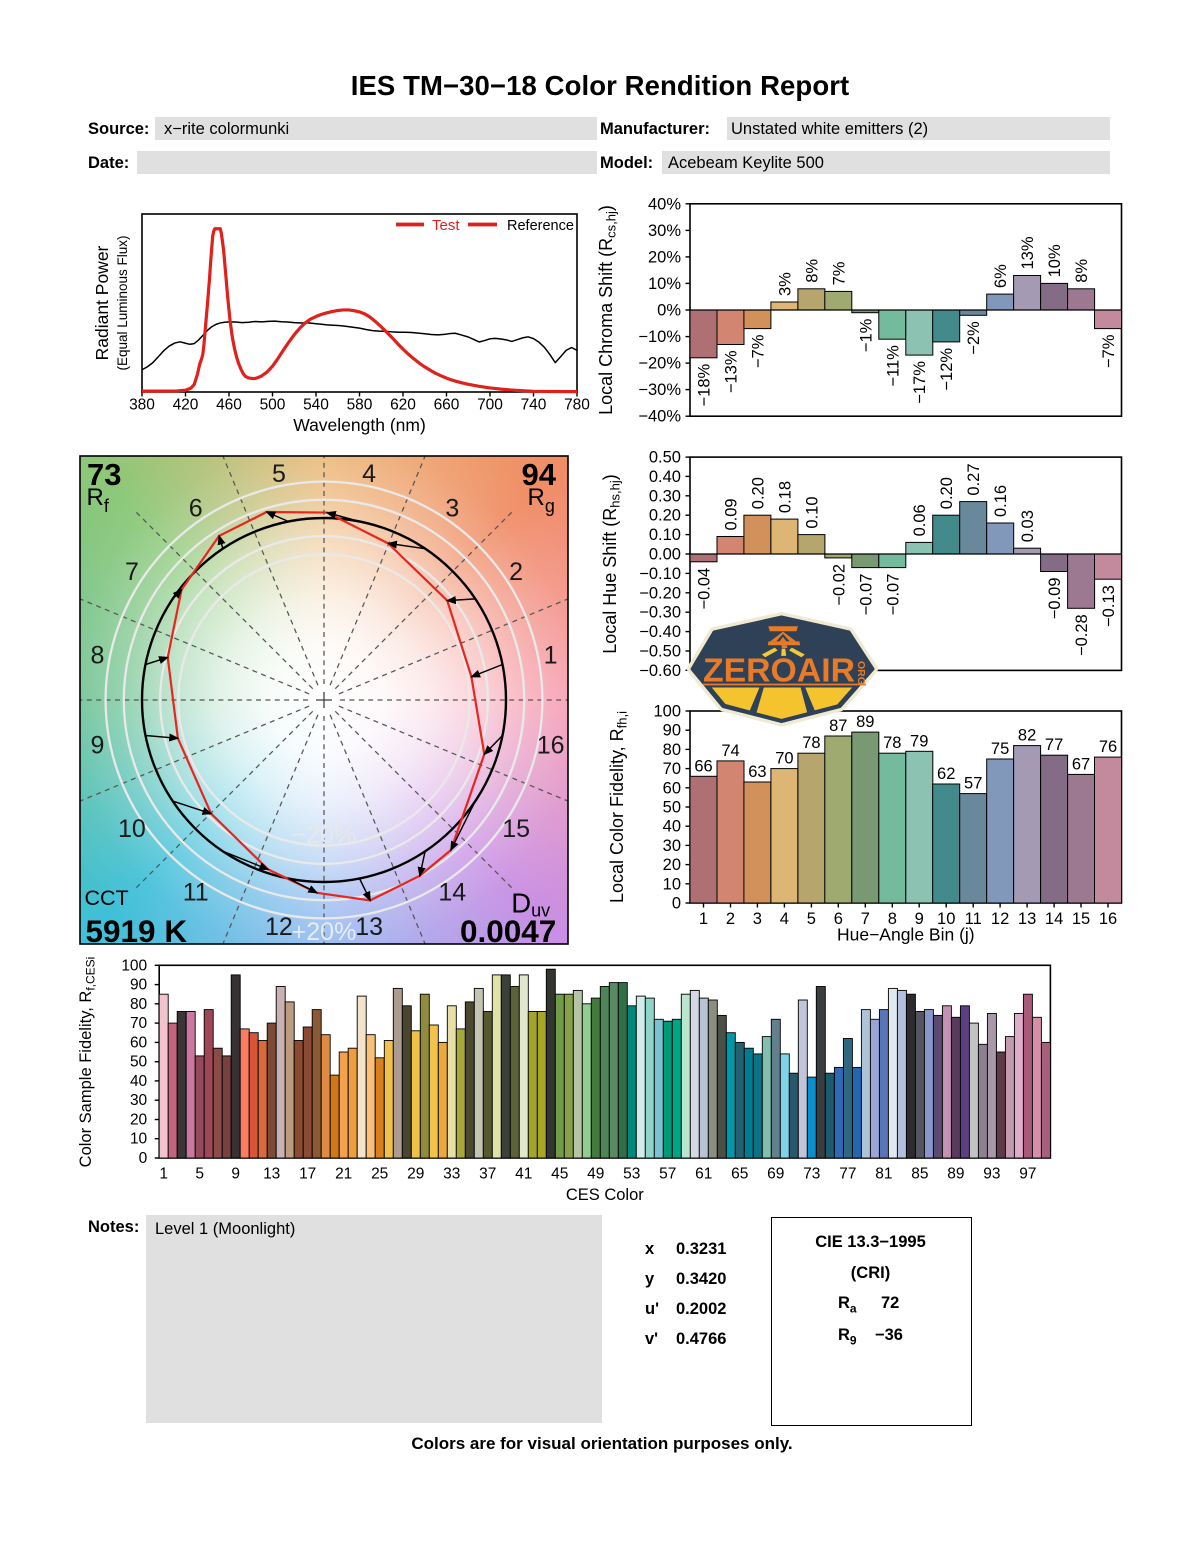 This screenshot has height=1550, width=1200. What do you see at coordinates (739, 1174) in the screenshot?
I see `svg-text: 65` at bounding box center [739, 1174].